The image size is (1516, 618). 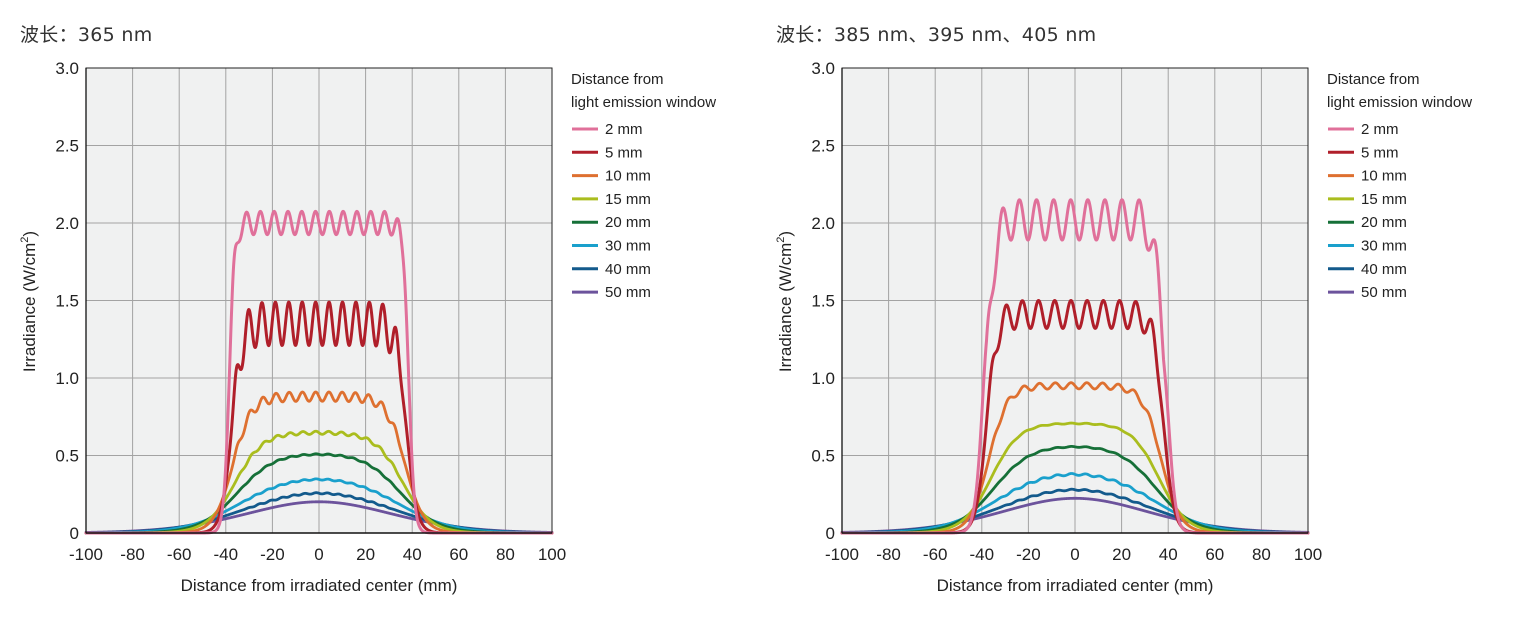 What do you see at coordinates (936, 35) in the screenshot?
I see `chart-title: 波长：385 nm、395 nm、405 nm` at bounding box center [936, 35].